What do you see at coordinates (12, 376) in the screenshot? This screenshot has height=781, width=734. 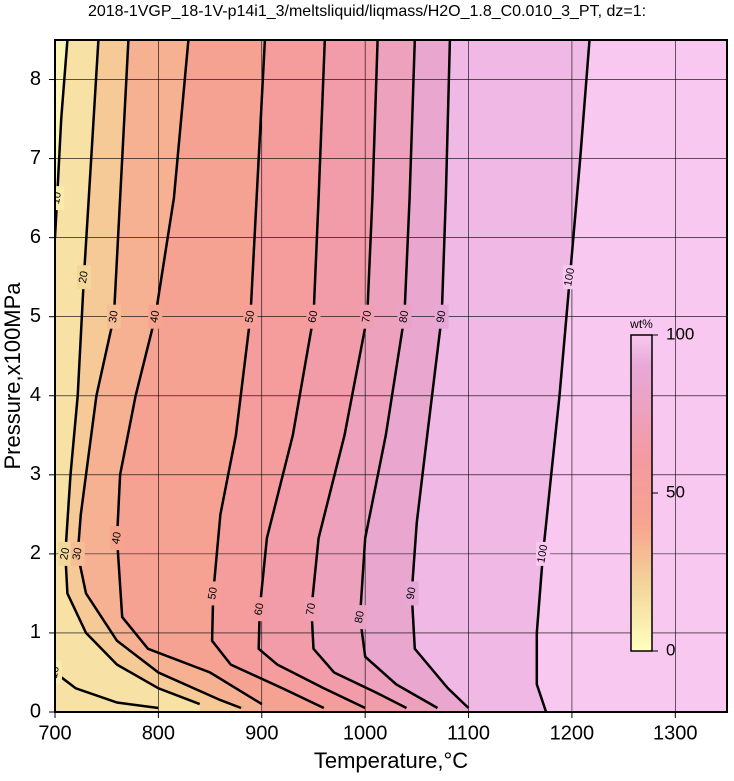 I see `y-axis-label: Pressure,x100MPa` at bounding box center [12, 376].